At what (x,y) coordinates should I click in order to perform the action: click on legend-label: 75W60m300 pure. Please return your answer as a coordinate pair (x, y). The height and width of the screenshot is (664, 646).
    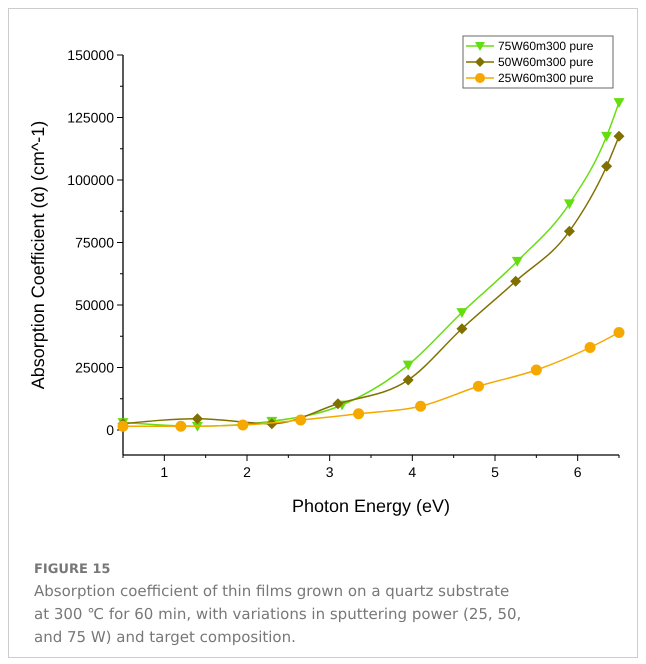
    Looking at the image, I should click on (546, 46).